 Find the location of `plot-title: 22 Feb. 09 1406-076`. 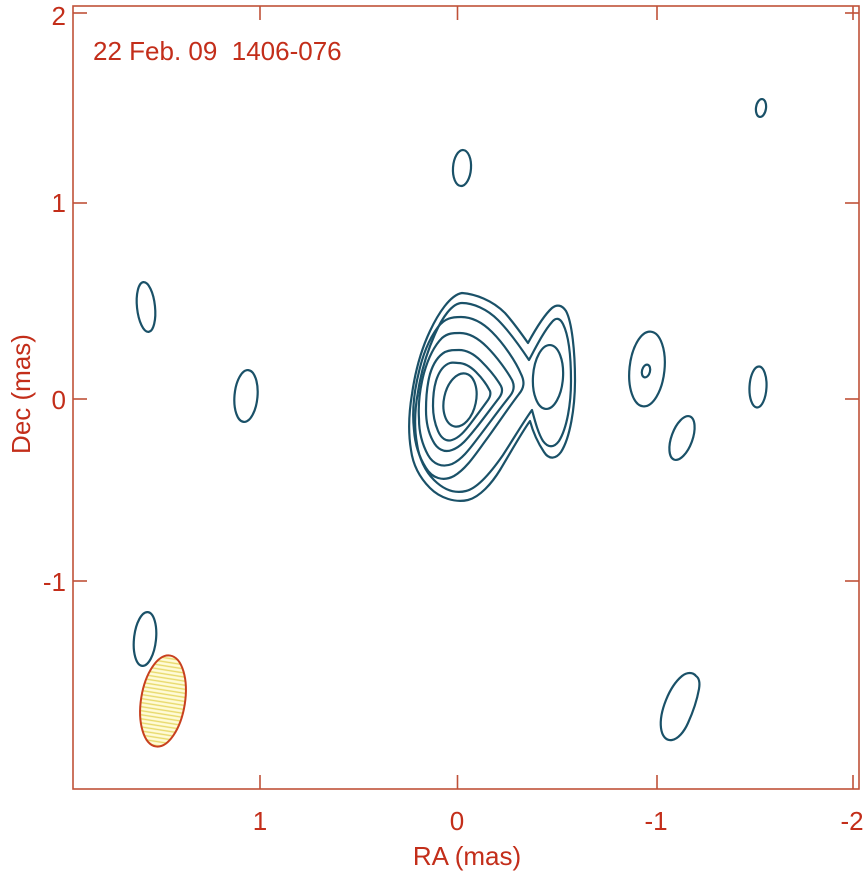

plot-title: 22 Feb. 09 1406-076 is located at coordinates (217, 51).